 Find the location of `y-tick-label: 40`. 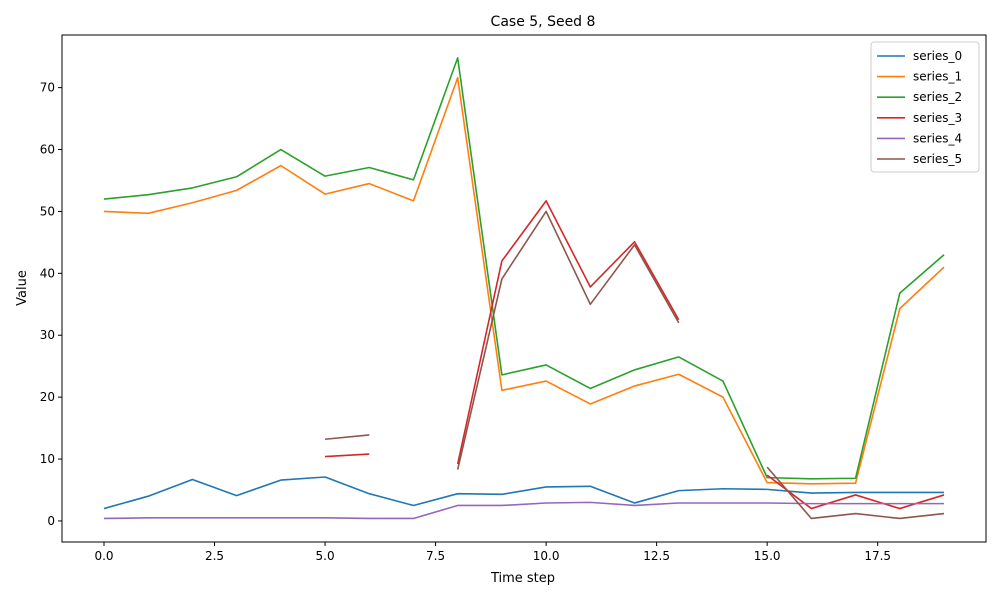

y-tick-label: 40 is located at coordinates (47, 273).